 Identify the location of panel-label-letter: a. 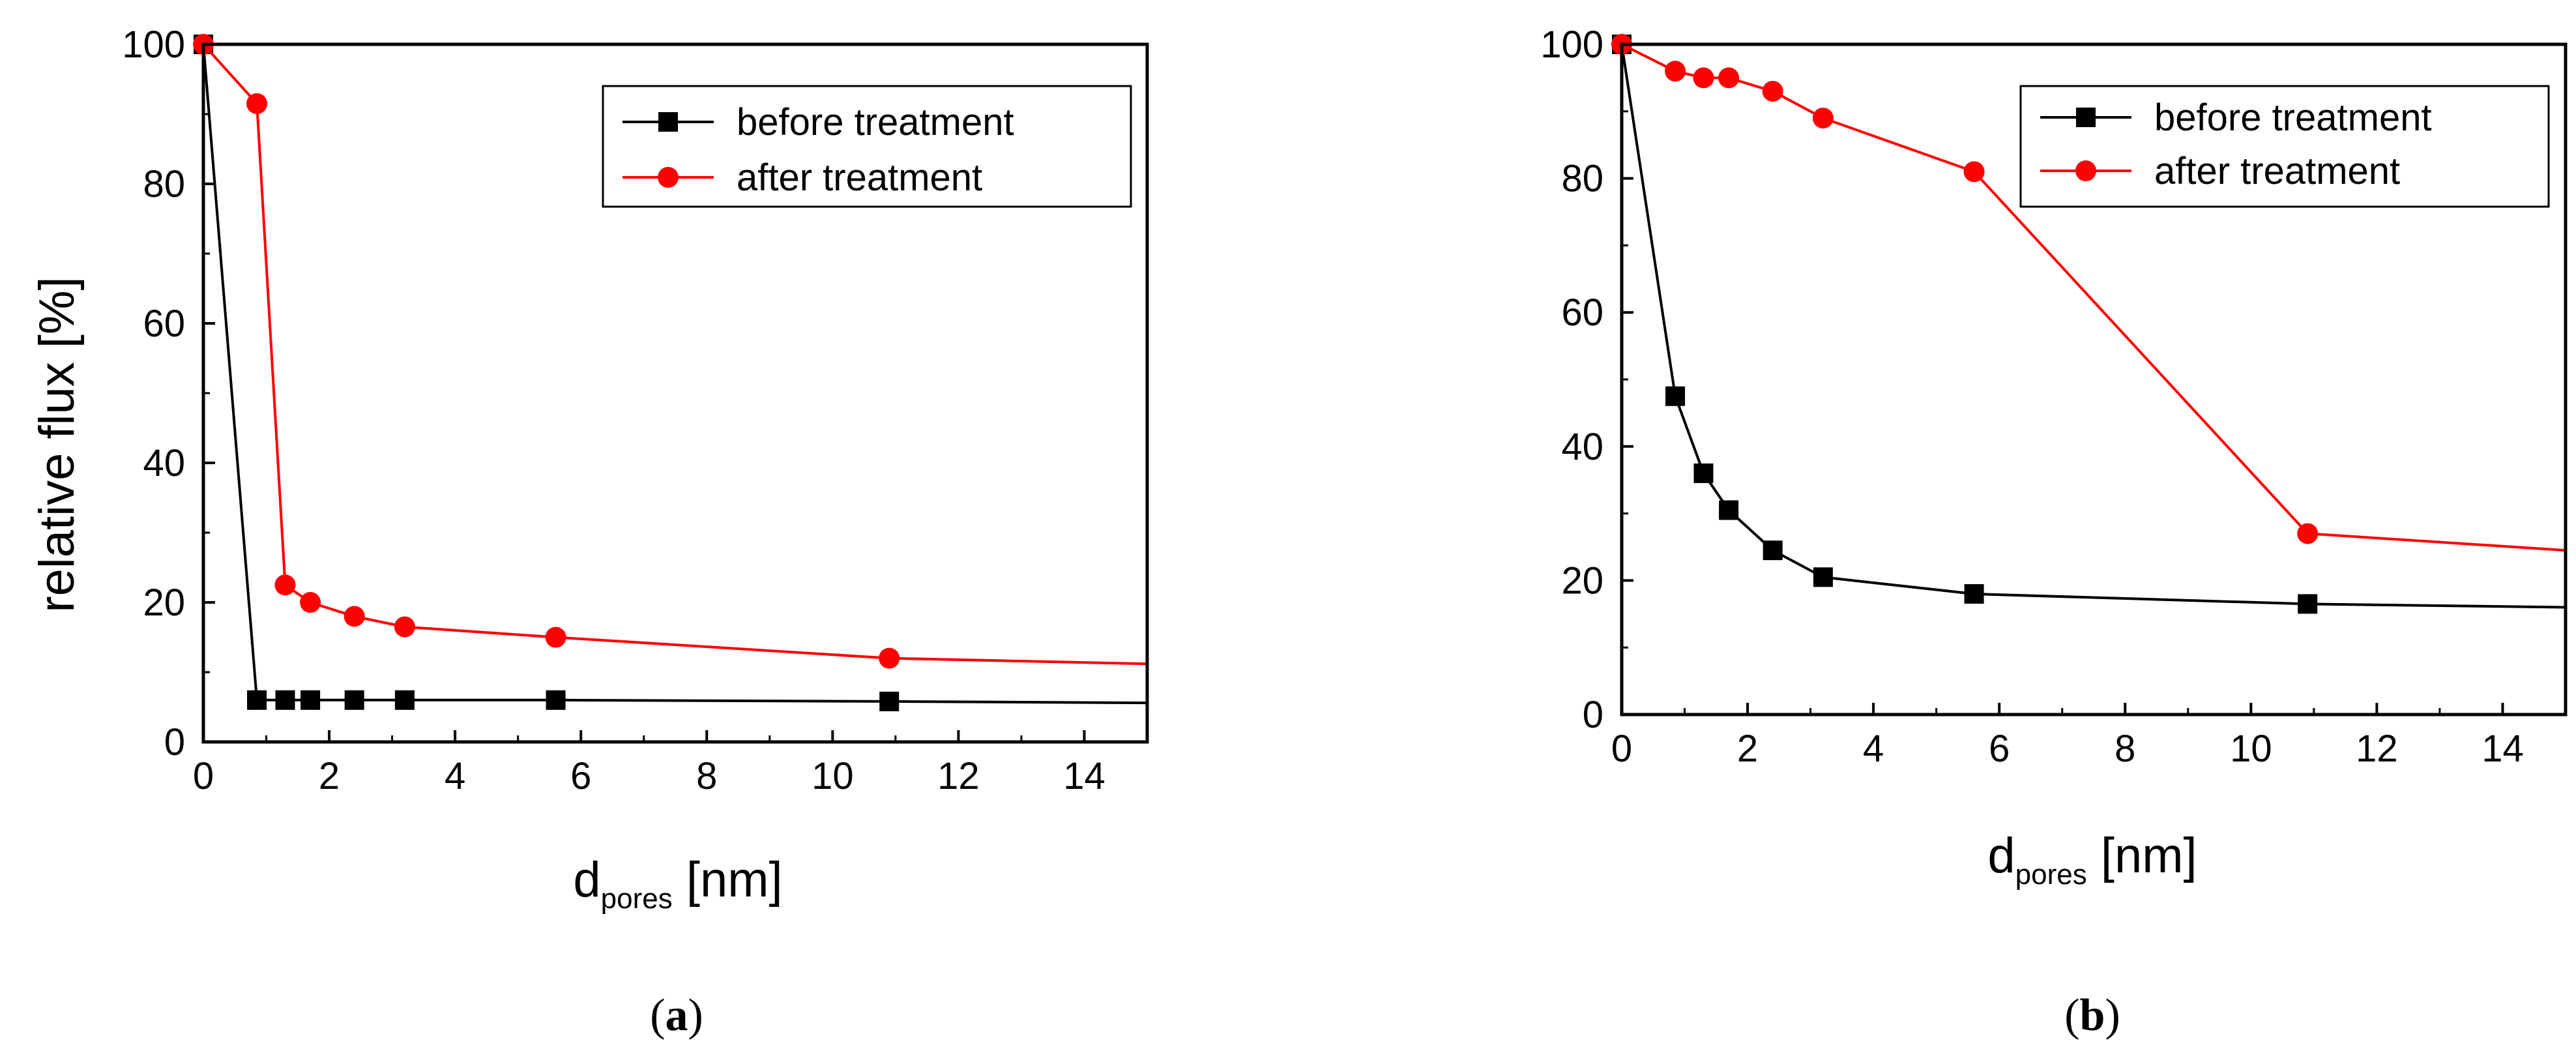
(677, 1015).